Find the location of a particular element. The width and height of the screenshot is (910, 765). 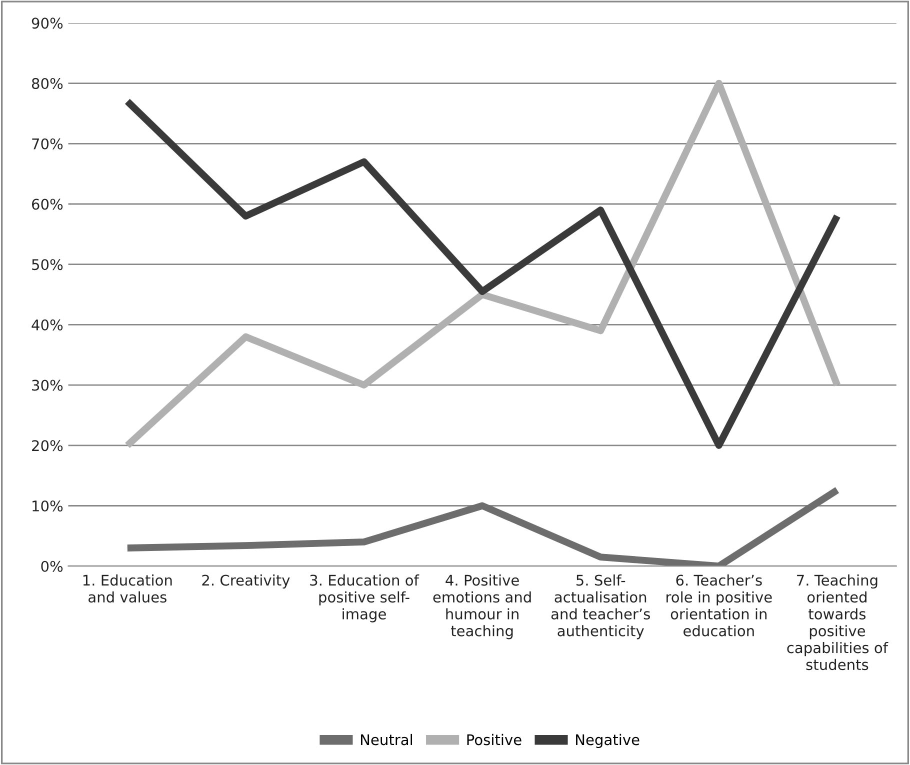

x-tick-label: 6. Teacher’s role in positive orientation in education is located at coordinates (719, 605).